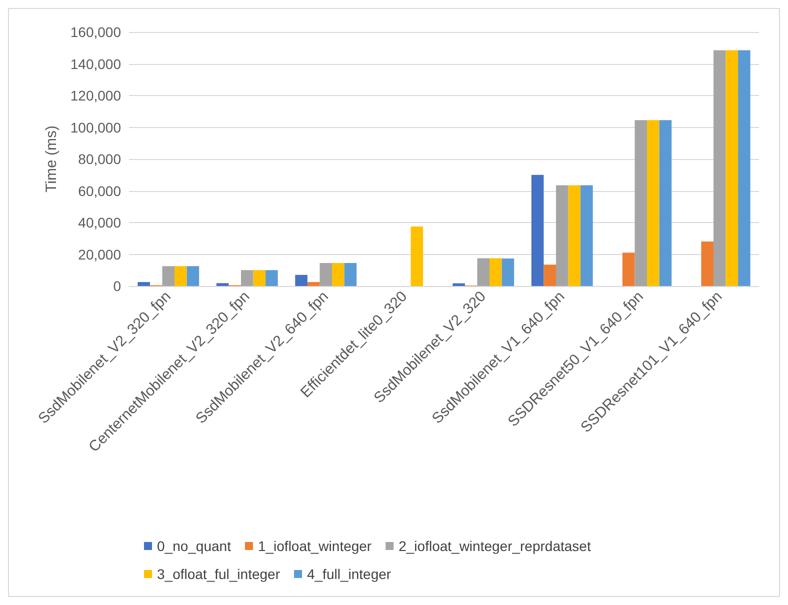 The image size is (788, 605). I want to click on y-tick-label: 20,000, so click(100, 254).